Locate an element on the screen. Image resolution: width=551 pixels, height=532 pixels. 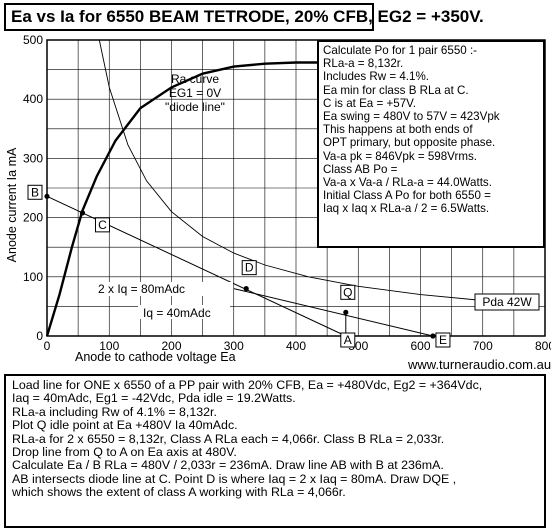
x-tick-label: 700 is located at coordinates (483, 346).